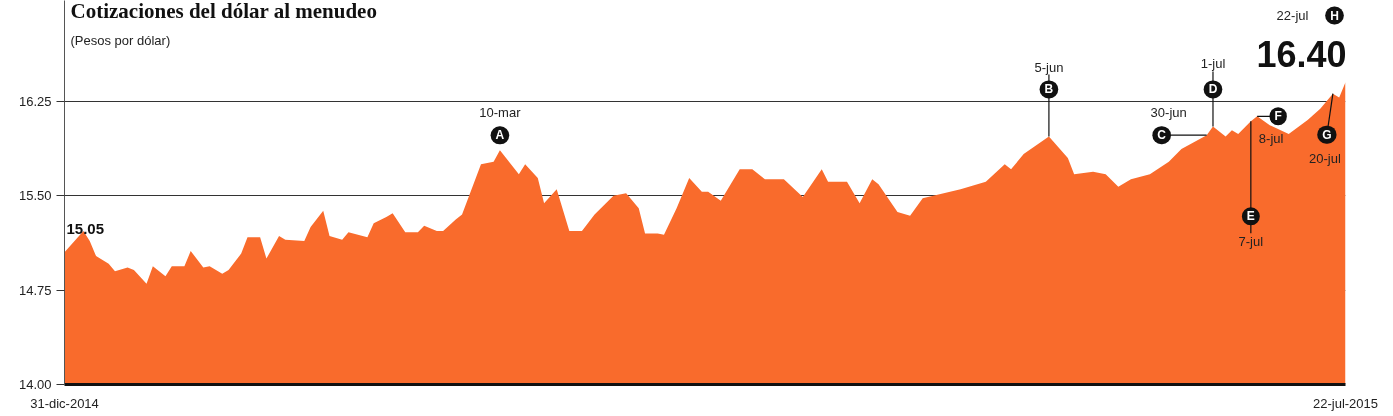 Image resolution: width=1393 pixels, height=416 pixels. I want to click on annotation: H, so click(1334, 15).